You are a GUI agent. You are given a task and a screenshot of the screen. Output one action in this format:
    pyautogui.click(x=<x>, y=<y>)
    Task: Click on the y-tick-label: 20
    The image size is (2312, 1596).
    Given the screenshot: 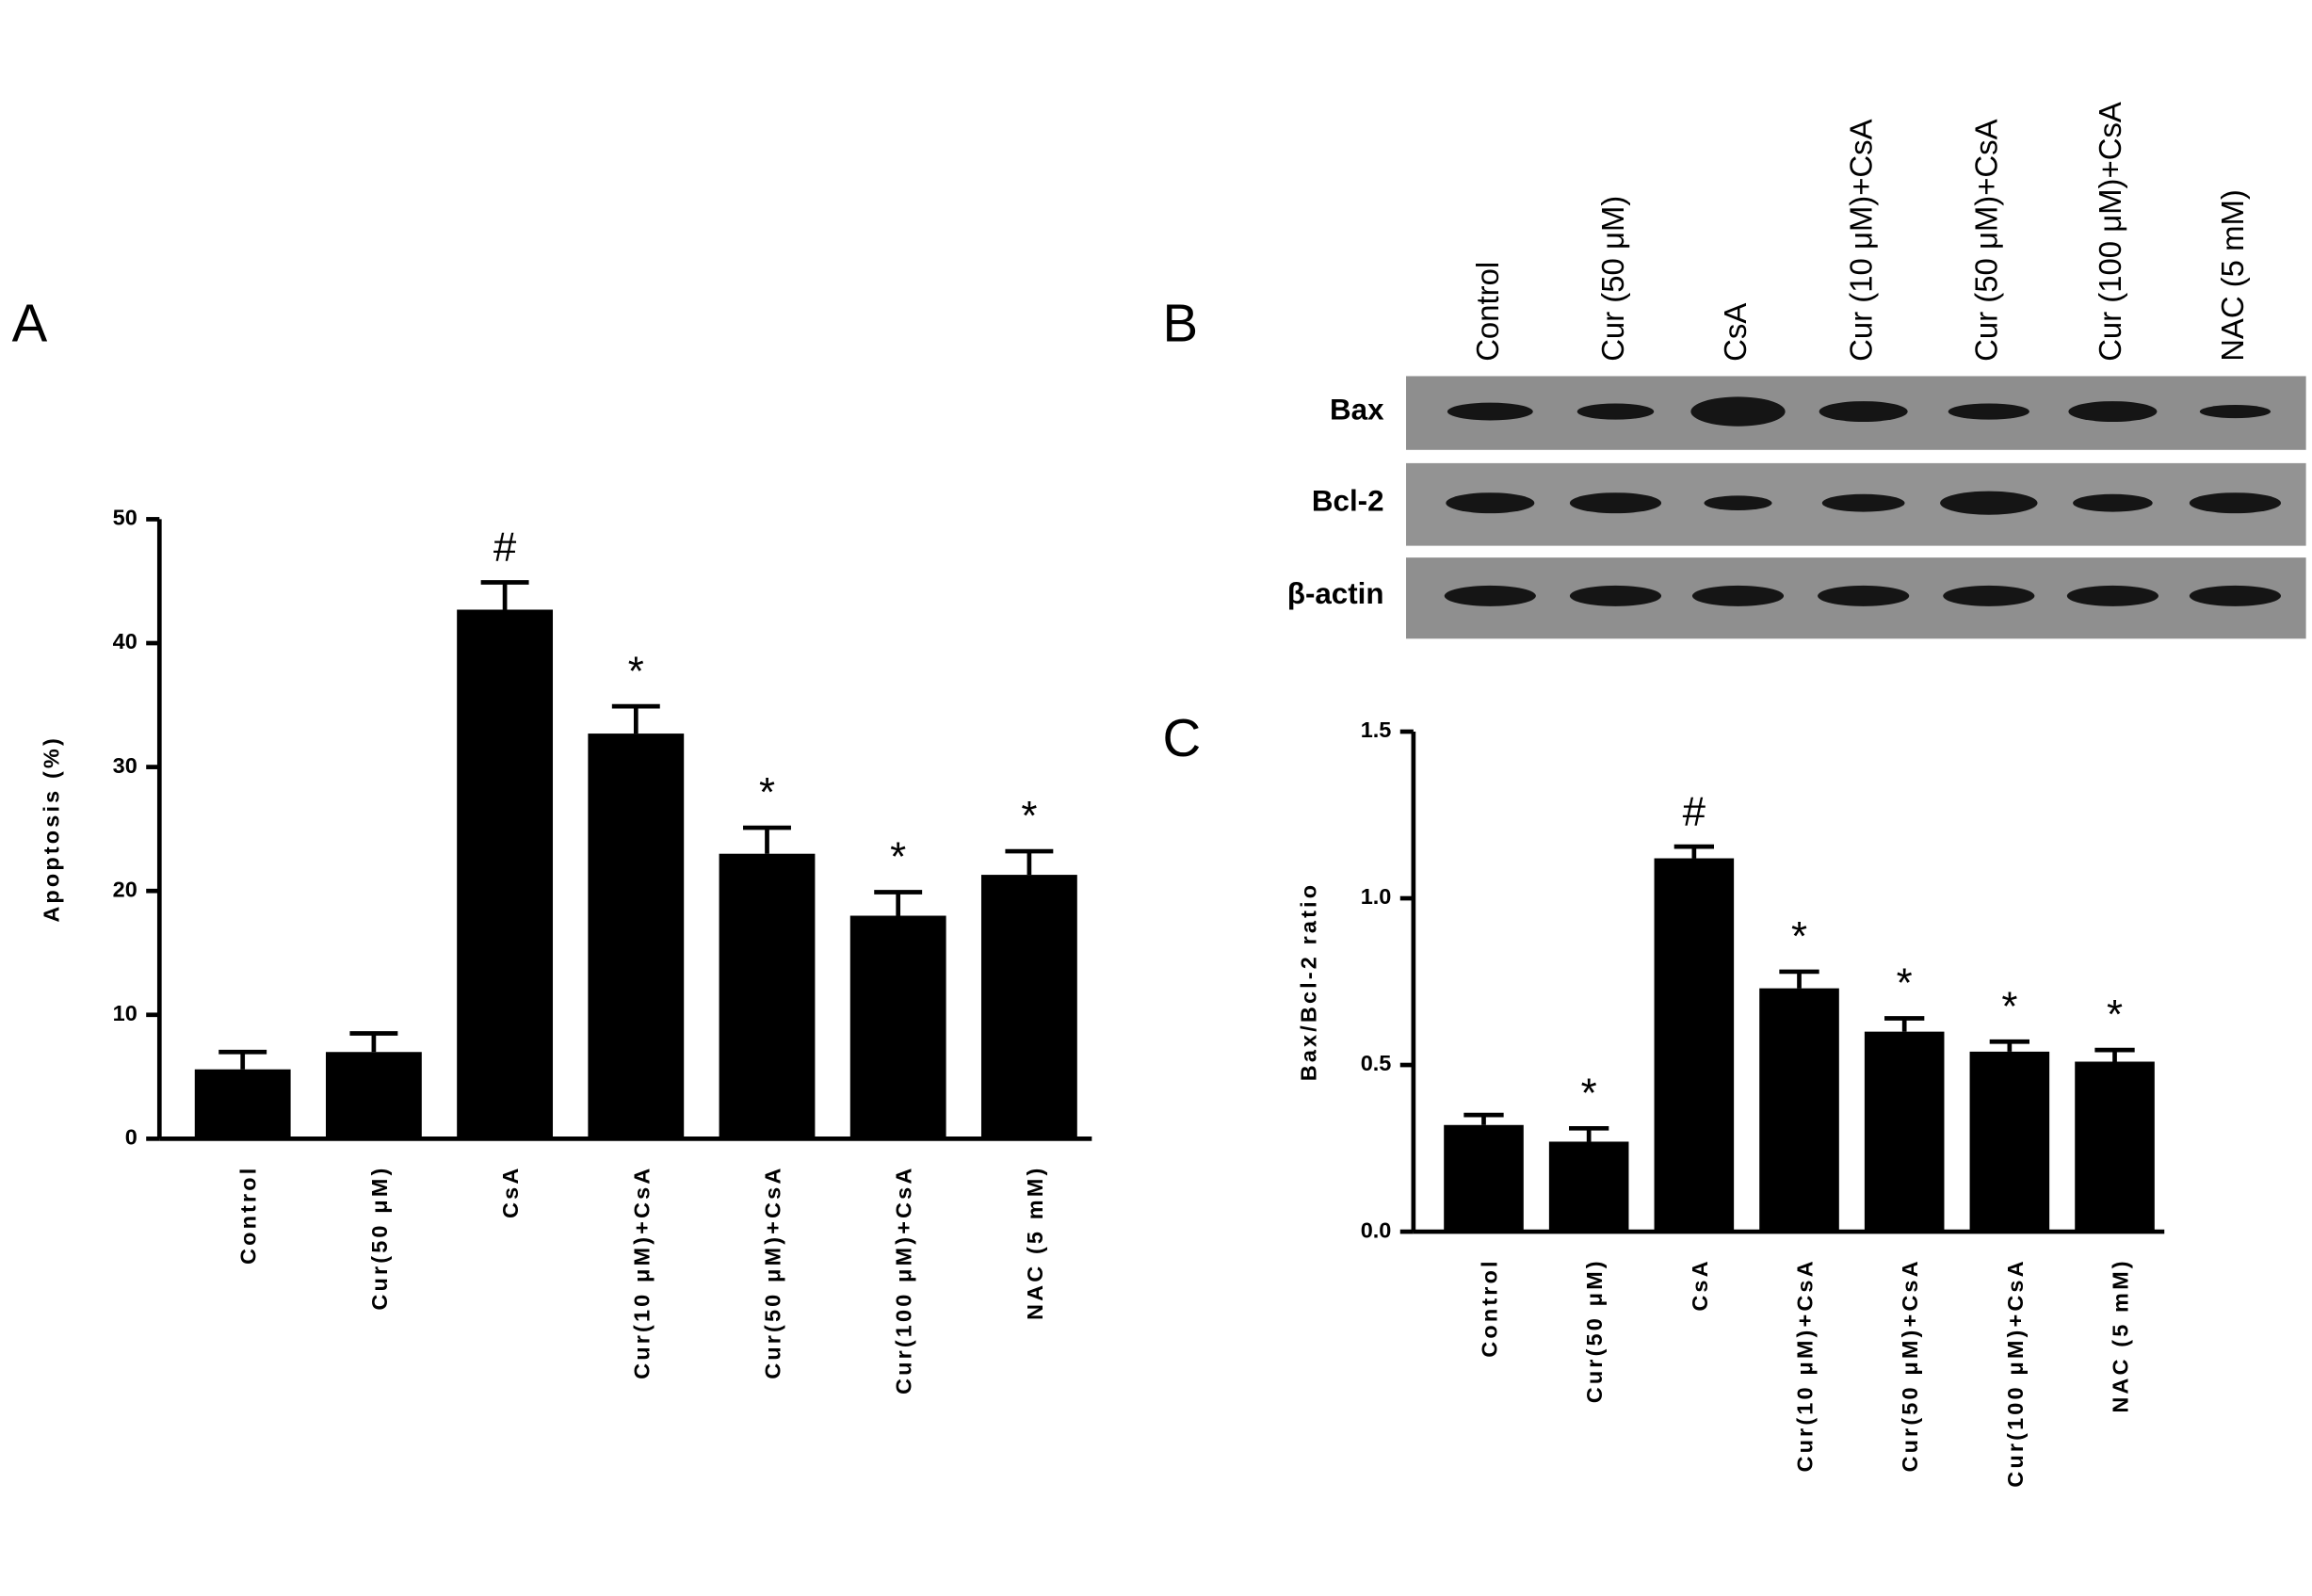 What is the action you would take?
    pyautogui.click(x=125, y=889)
    